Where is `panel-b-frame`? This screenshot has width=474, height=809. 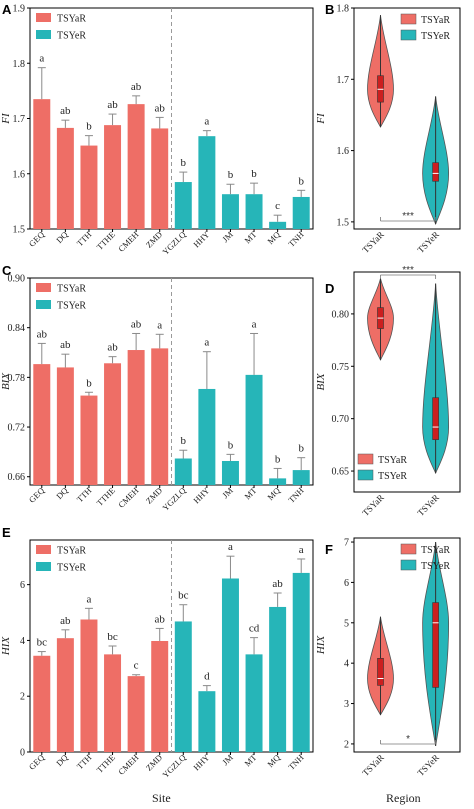 panel-b-frame is located at coordinates (407, 118).